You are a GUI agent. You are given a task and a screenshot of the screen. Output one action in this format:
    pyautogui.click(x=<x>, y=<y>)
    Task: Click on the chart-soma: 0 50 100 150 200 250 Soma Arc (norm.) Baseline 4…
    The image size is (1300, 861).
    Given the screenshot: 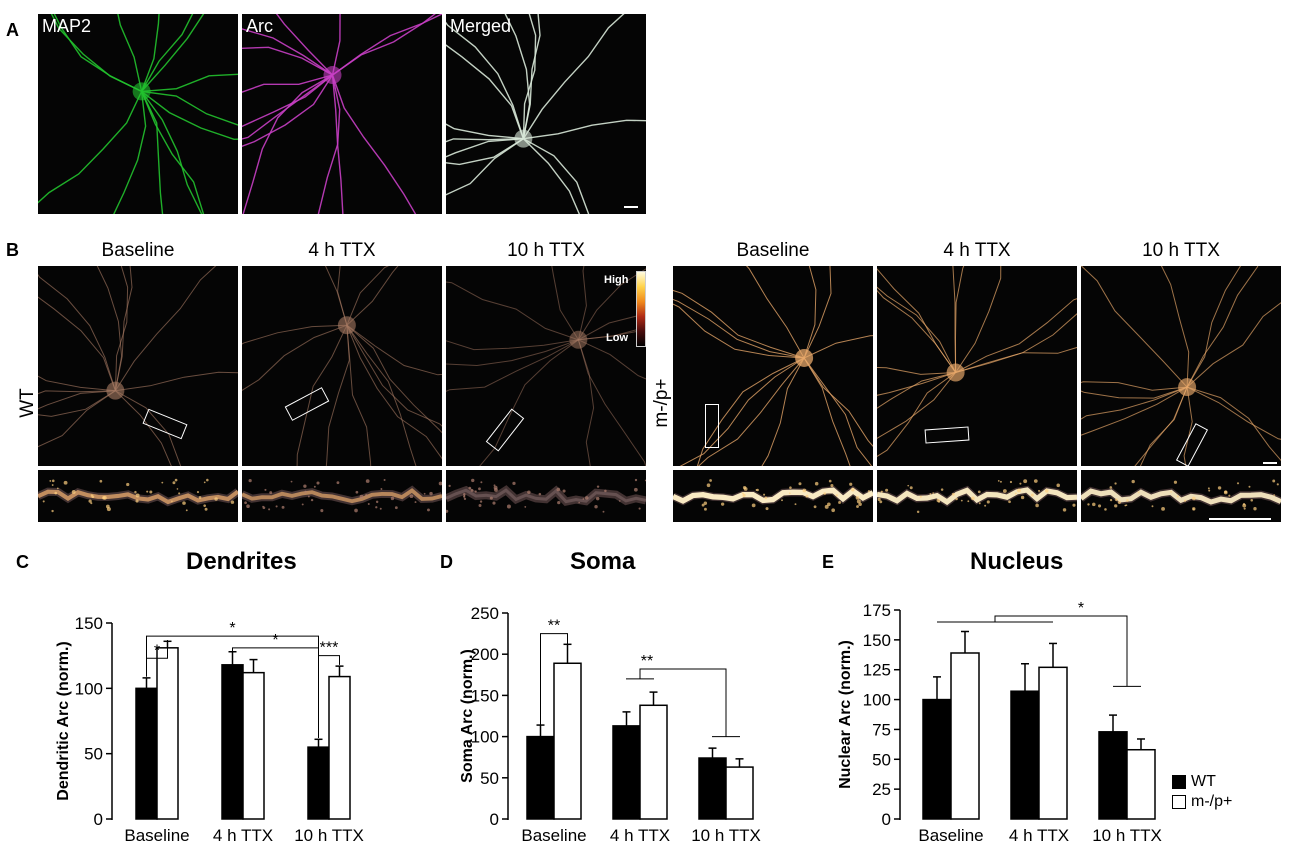 What is the action you would take?
    pyautogui.click(x=615, y=718)
    